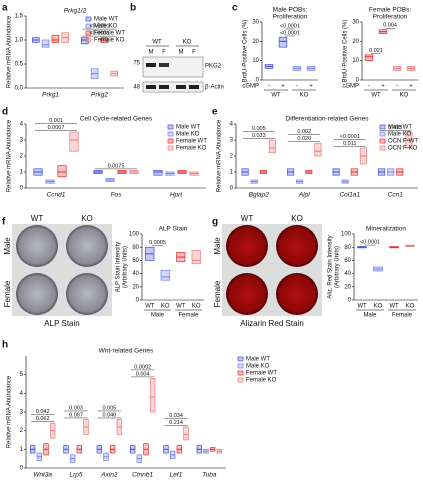 The height and width of the screenshot is (500, 423). What do you see at coordinates (386, 229) in the screenshot?
I see `chart-title: Mineralization` at bounding box center [386, 229].